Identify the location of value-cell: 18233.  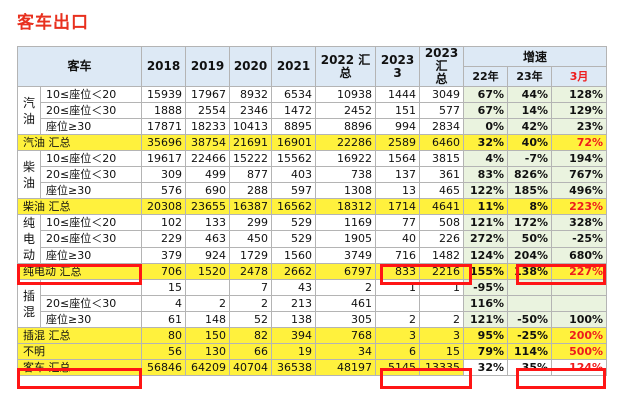
(208, 126).